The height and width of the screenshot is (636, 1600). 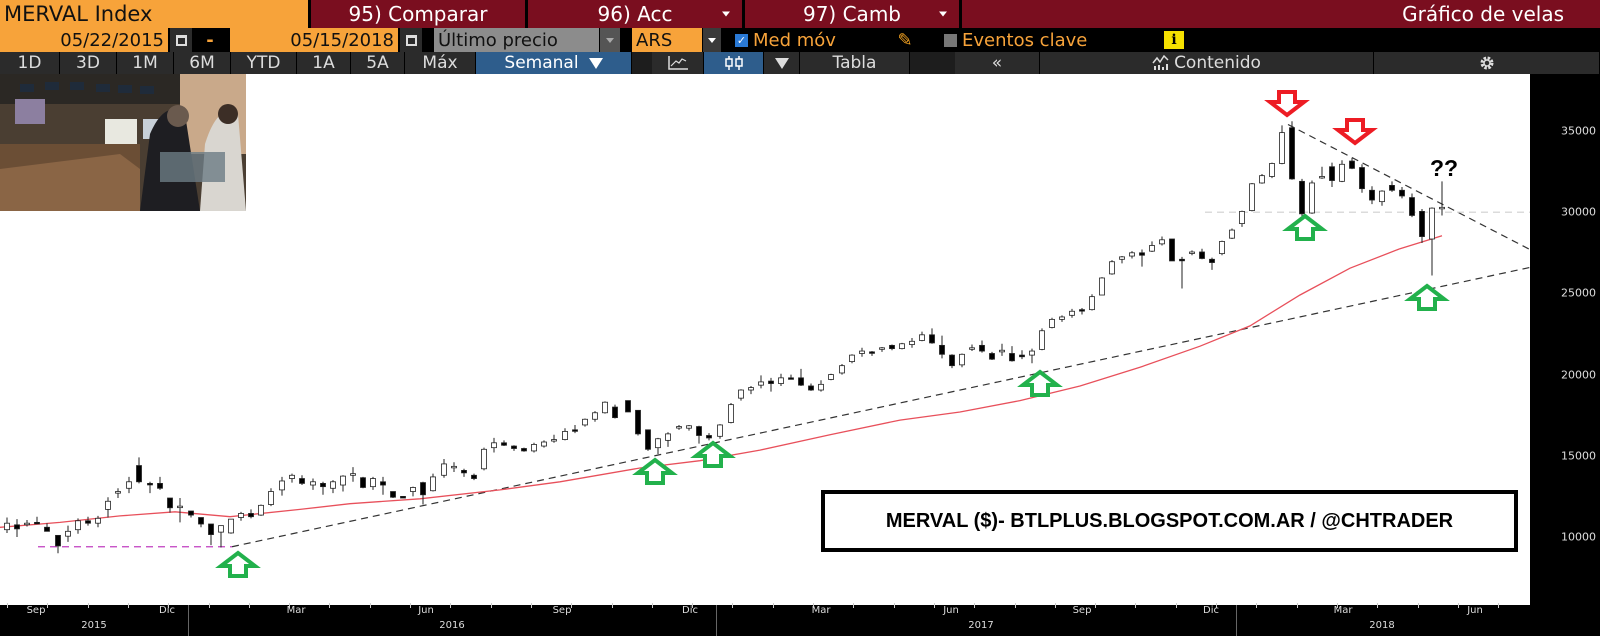 What do you see at coordinates (1409, 187) in the screenshot?
I see `trendline-resistance` at bounding box center [1409, 187].